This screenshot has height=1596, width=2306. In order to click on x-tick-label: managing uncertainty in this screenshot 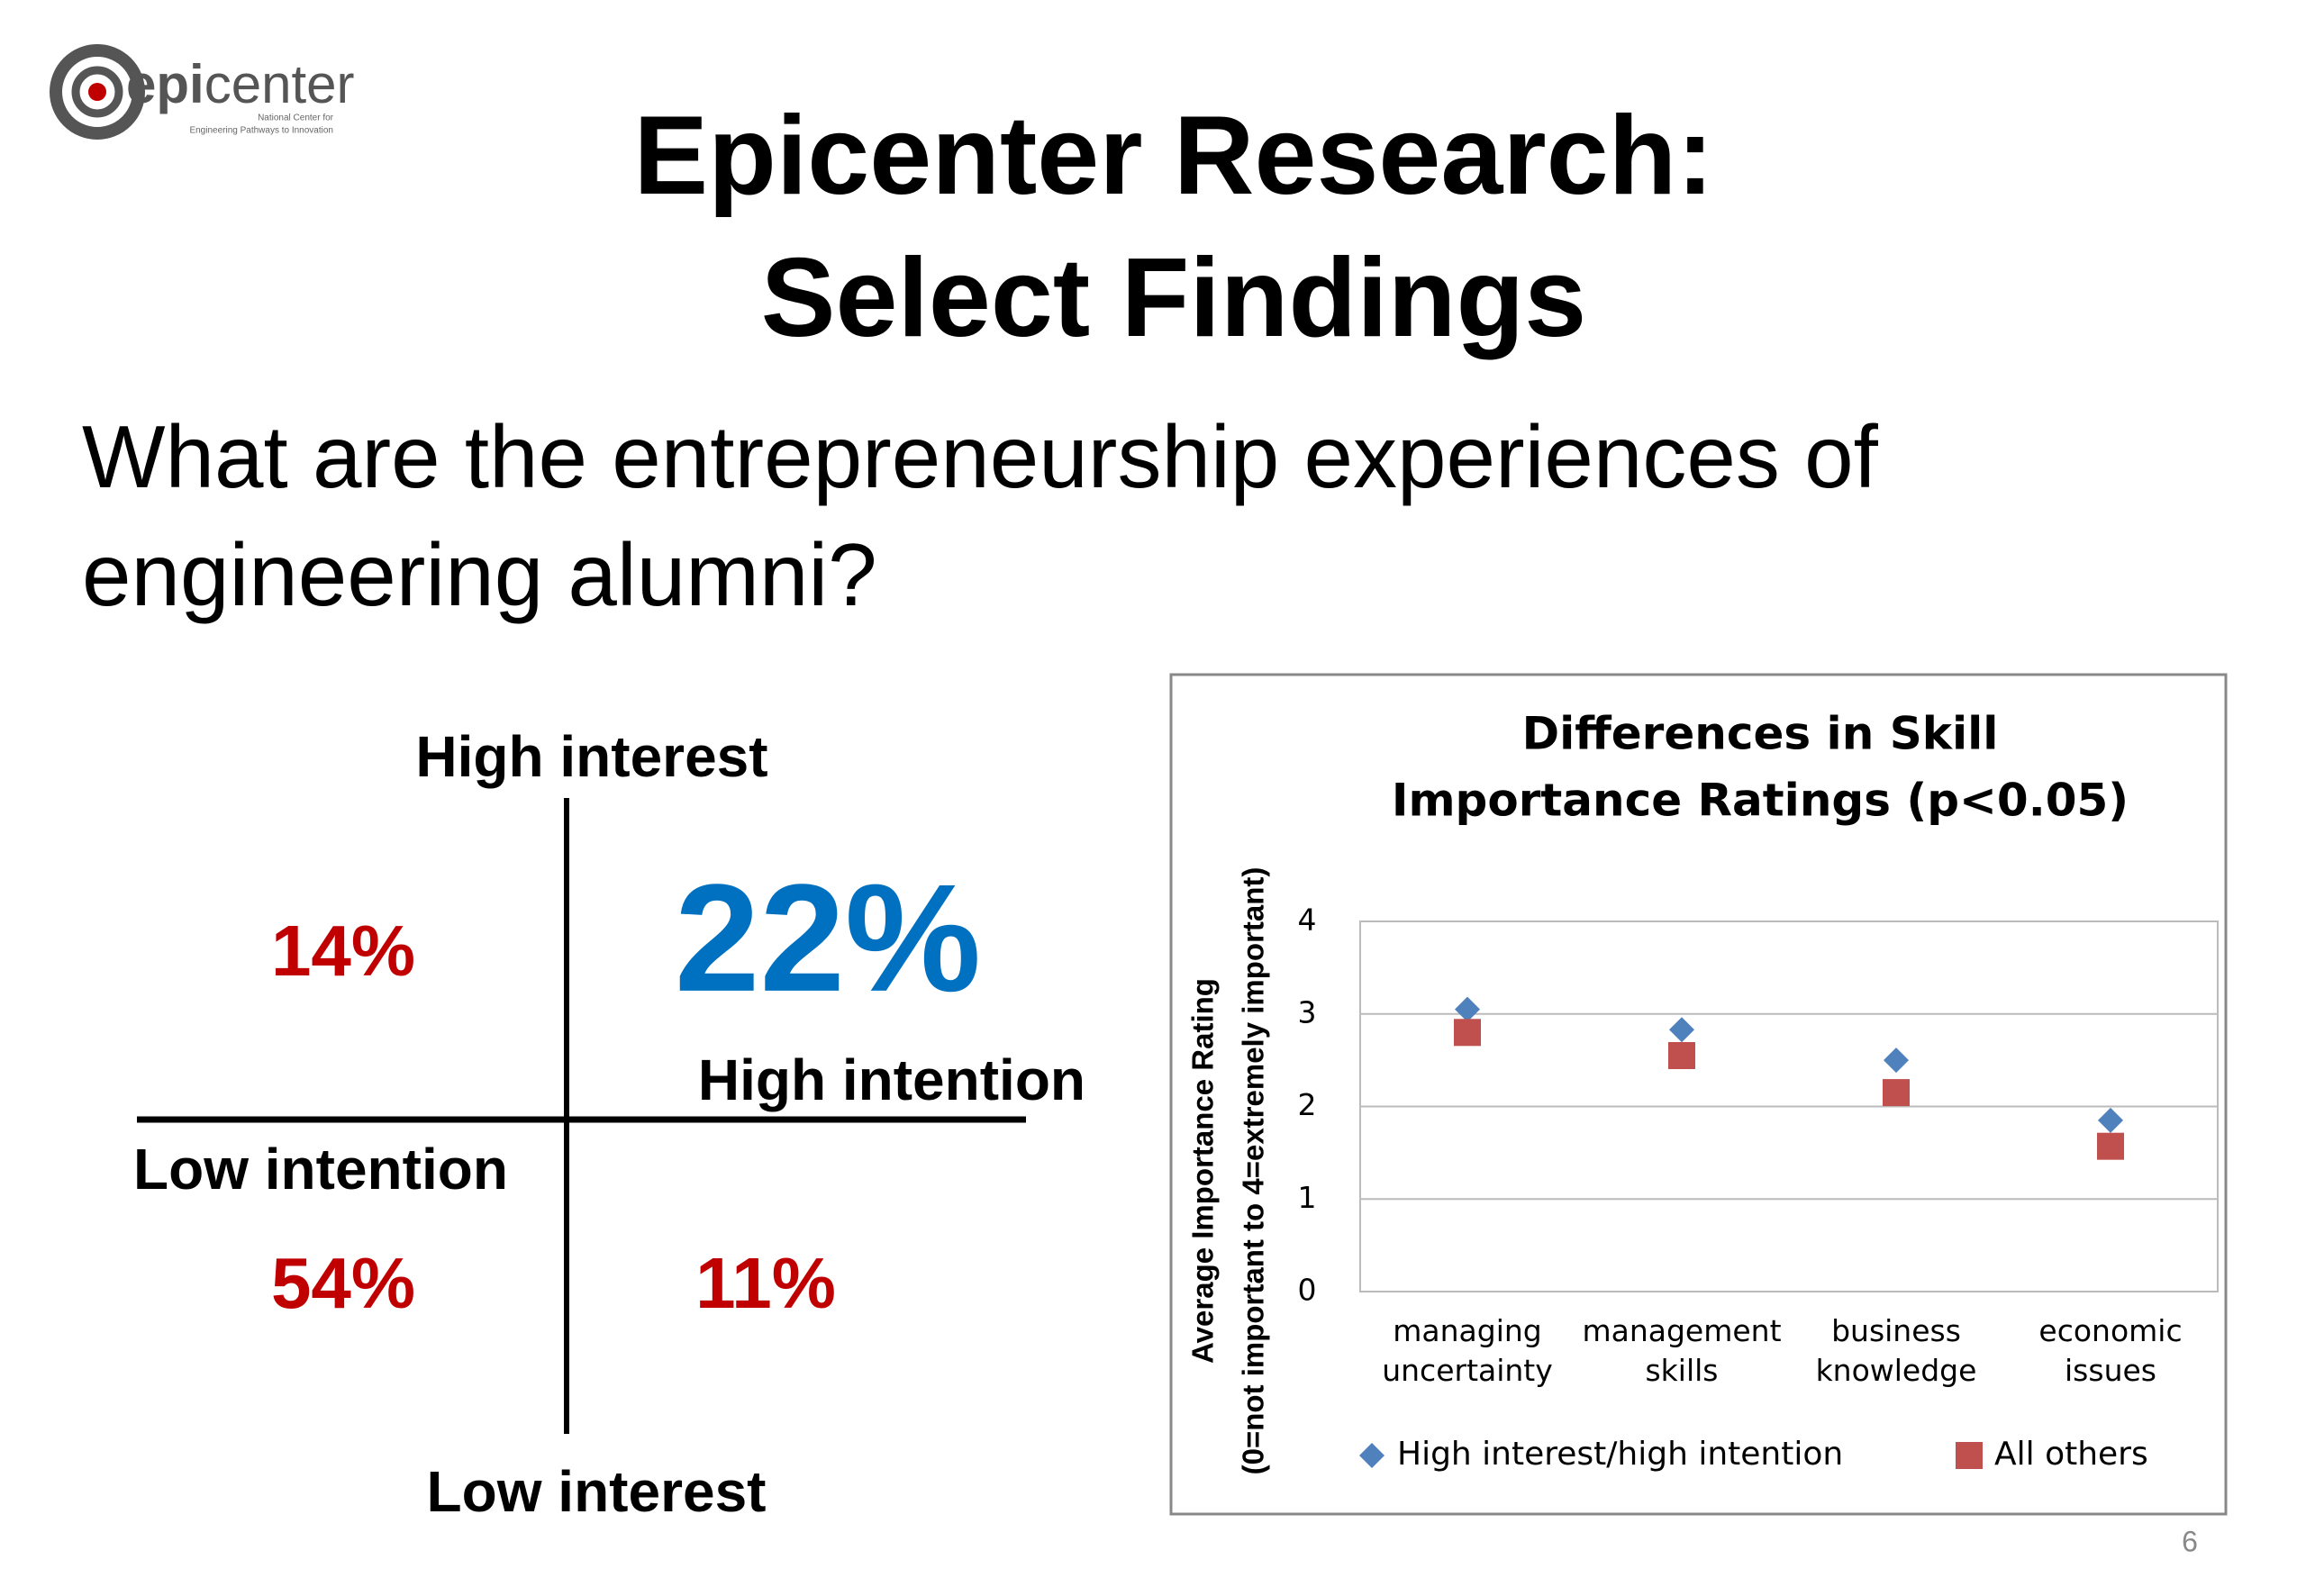, I will do `click(1467, 1350)`.